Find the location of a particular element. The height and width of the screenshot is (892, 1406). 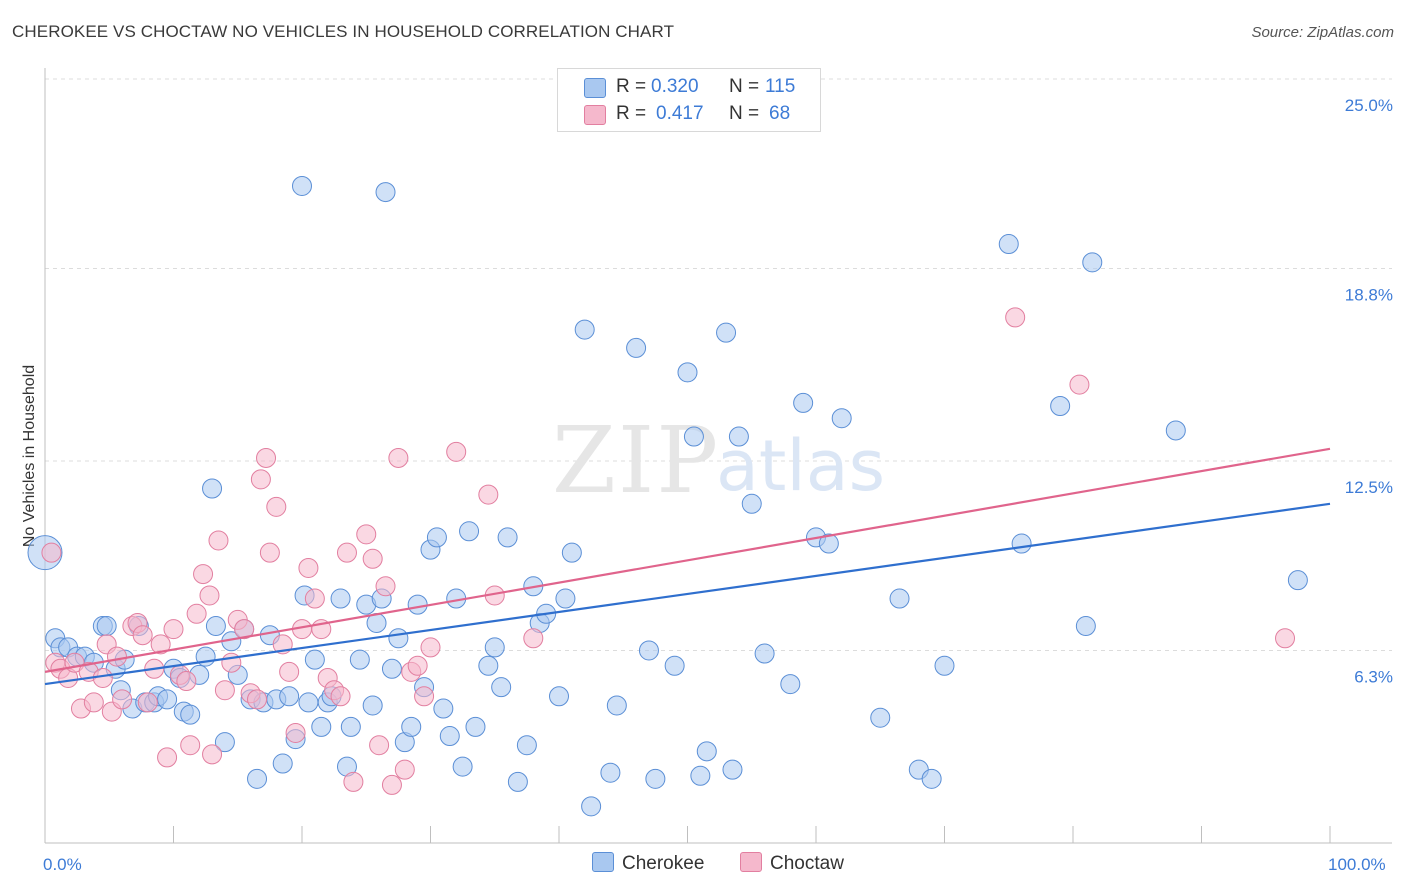

y-axis-label: No Vehicles in Household is located at coordinates (29, 456).